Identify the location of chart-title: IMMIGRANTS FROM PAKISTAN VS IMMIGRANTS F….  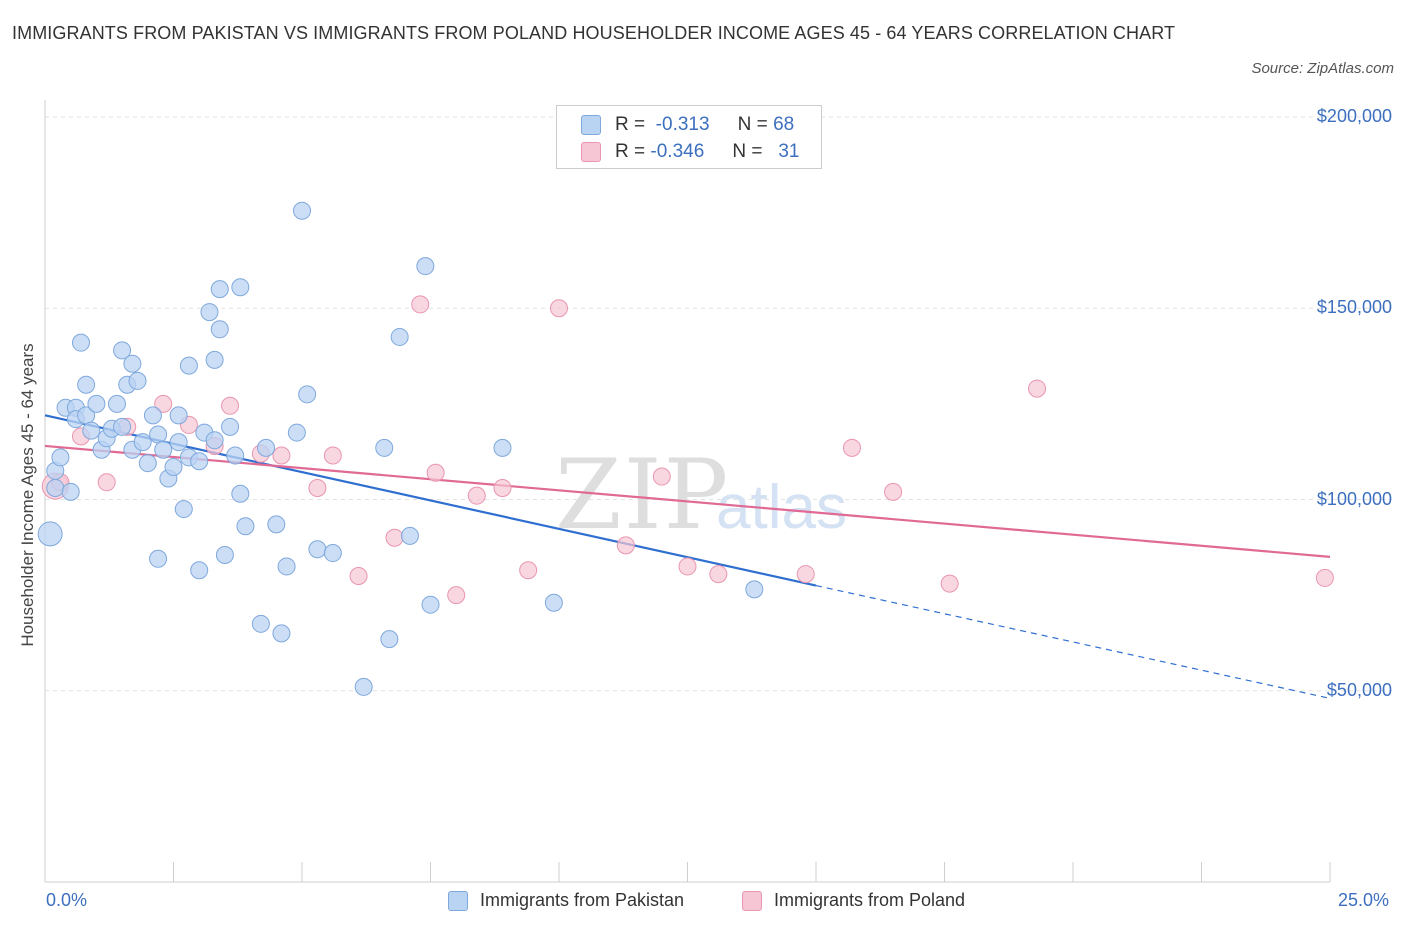
(594, 33).